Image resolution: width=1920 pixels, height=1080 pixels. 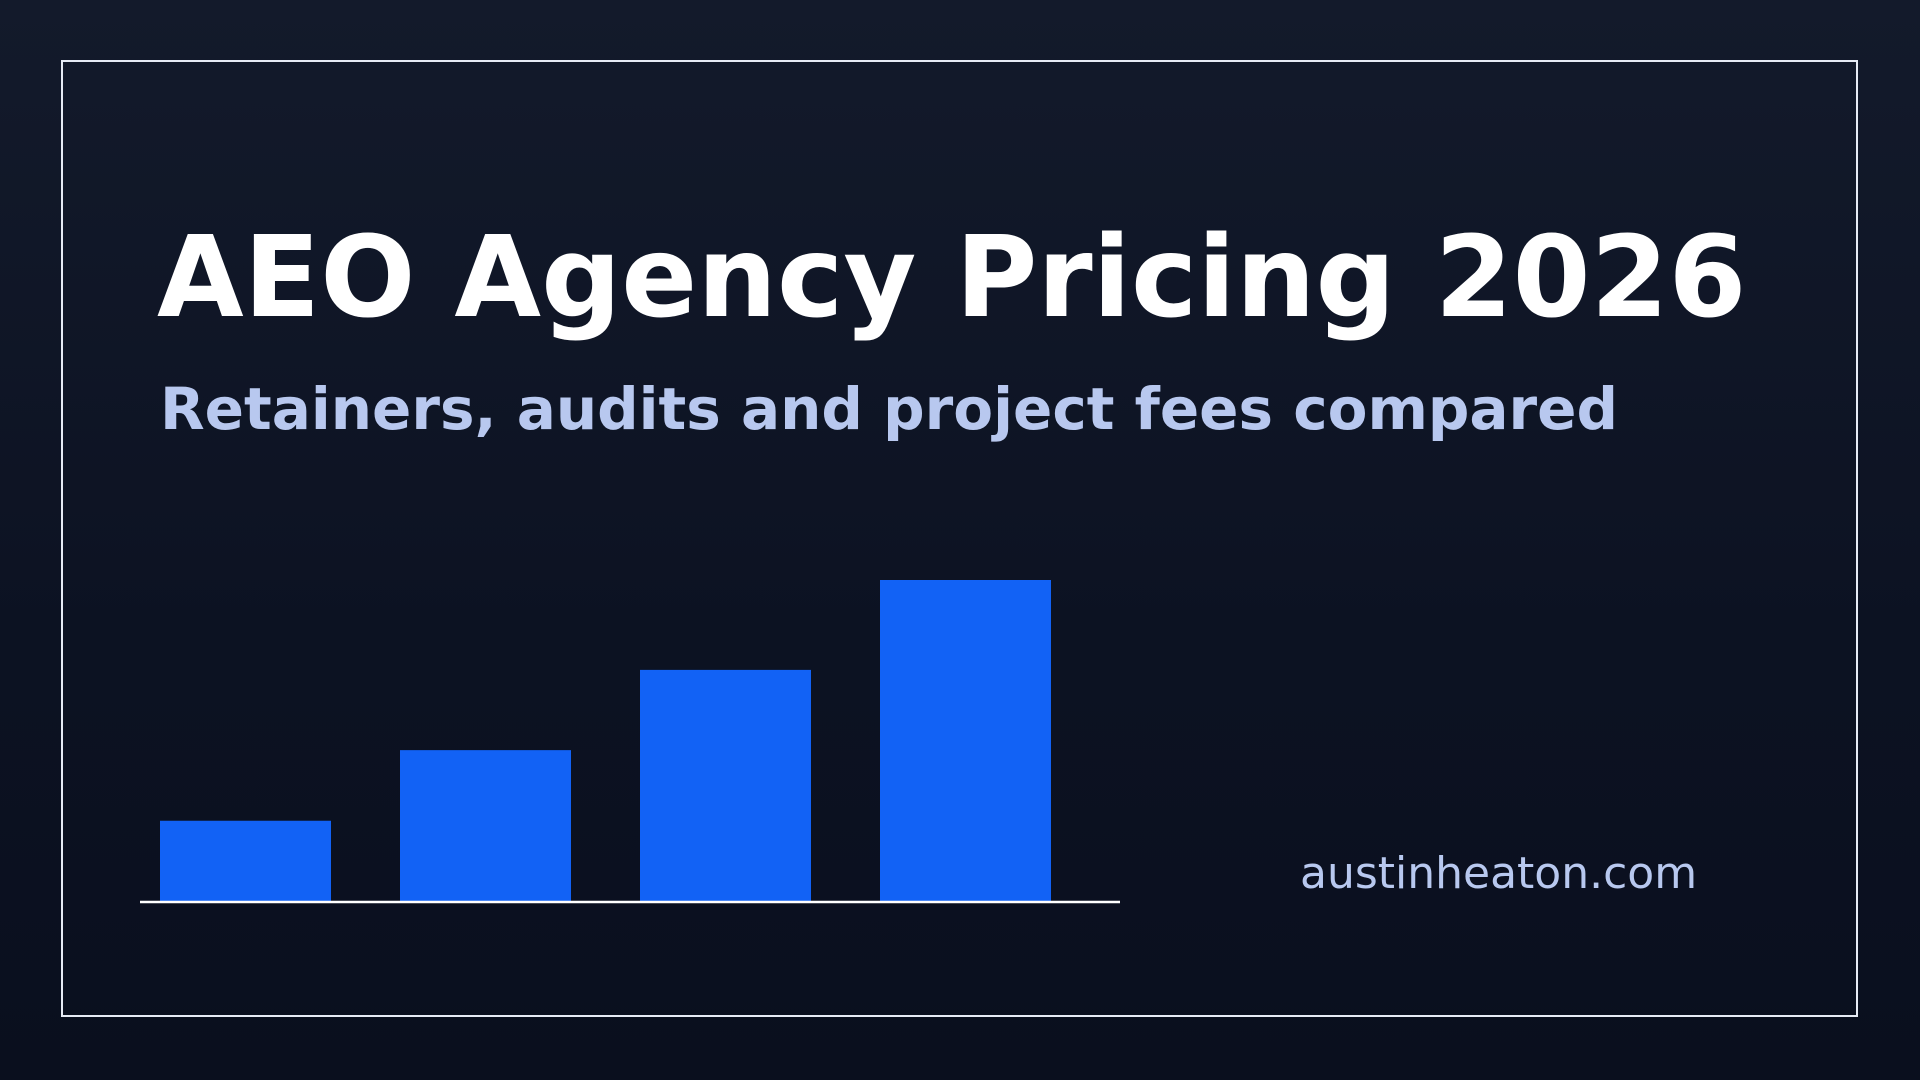 I want to click on website-label: austinheaton.com, so click(x=1499, y=873).